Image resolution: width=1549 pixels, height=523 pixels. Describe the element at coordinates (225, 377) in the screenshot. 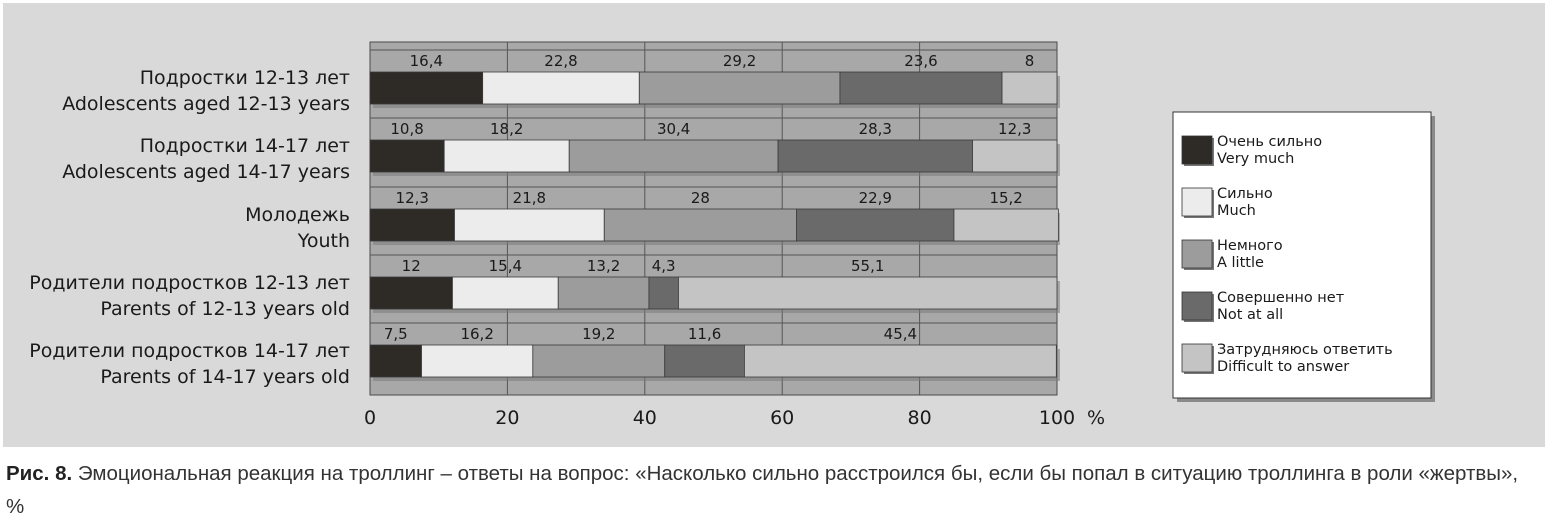

I see `category-label-en: Parents of 14-17 years old` at that location.